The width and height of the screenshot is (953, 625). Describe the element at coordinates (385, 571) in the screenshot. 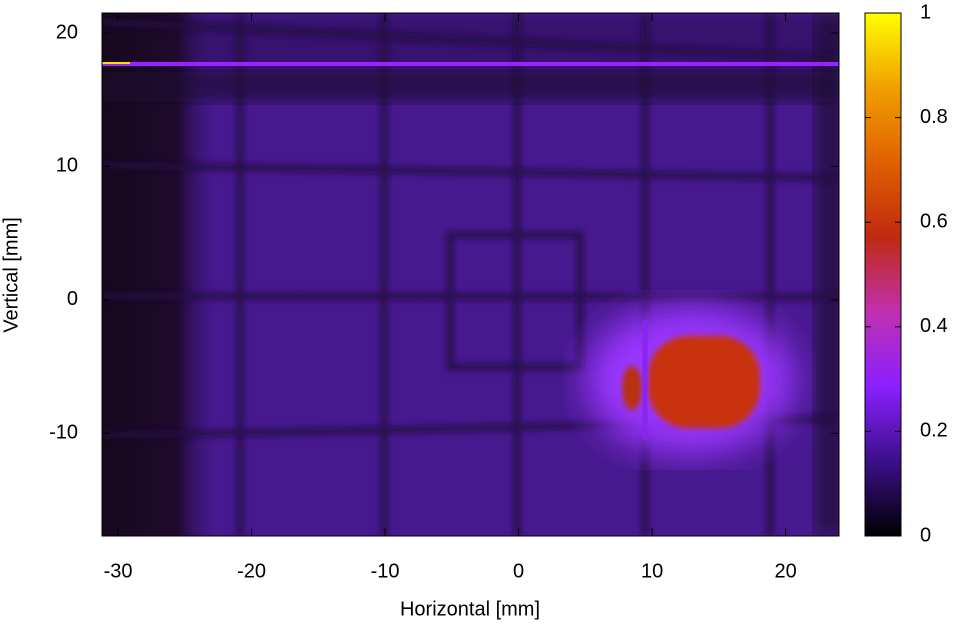

I see `x-tick-label: -10` at that location.